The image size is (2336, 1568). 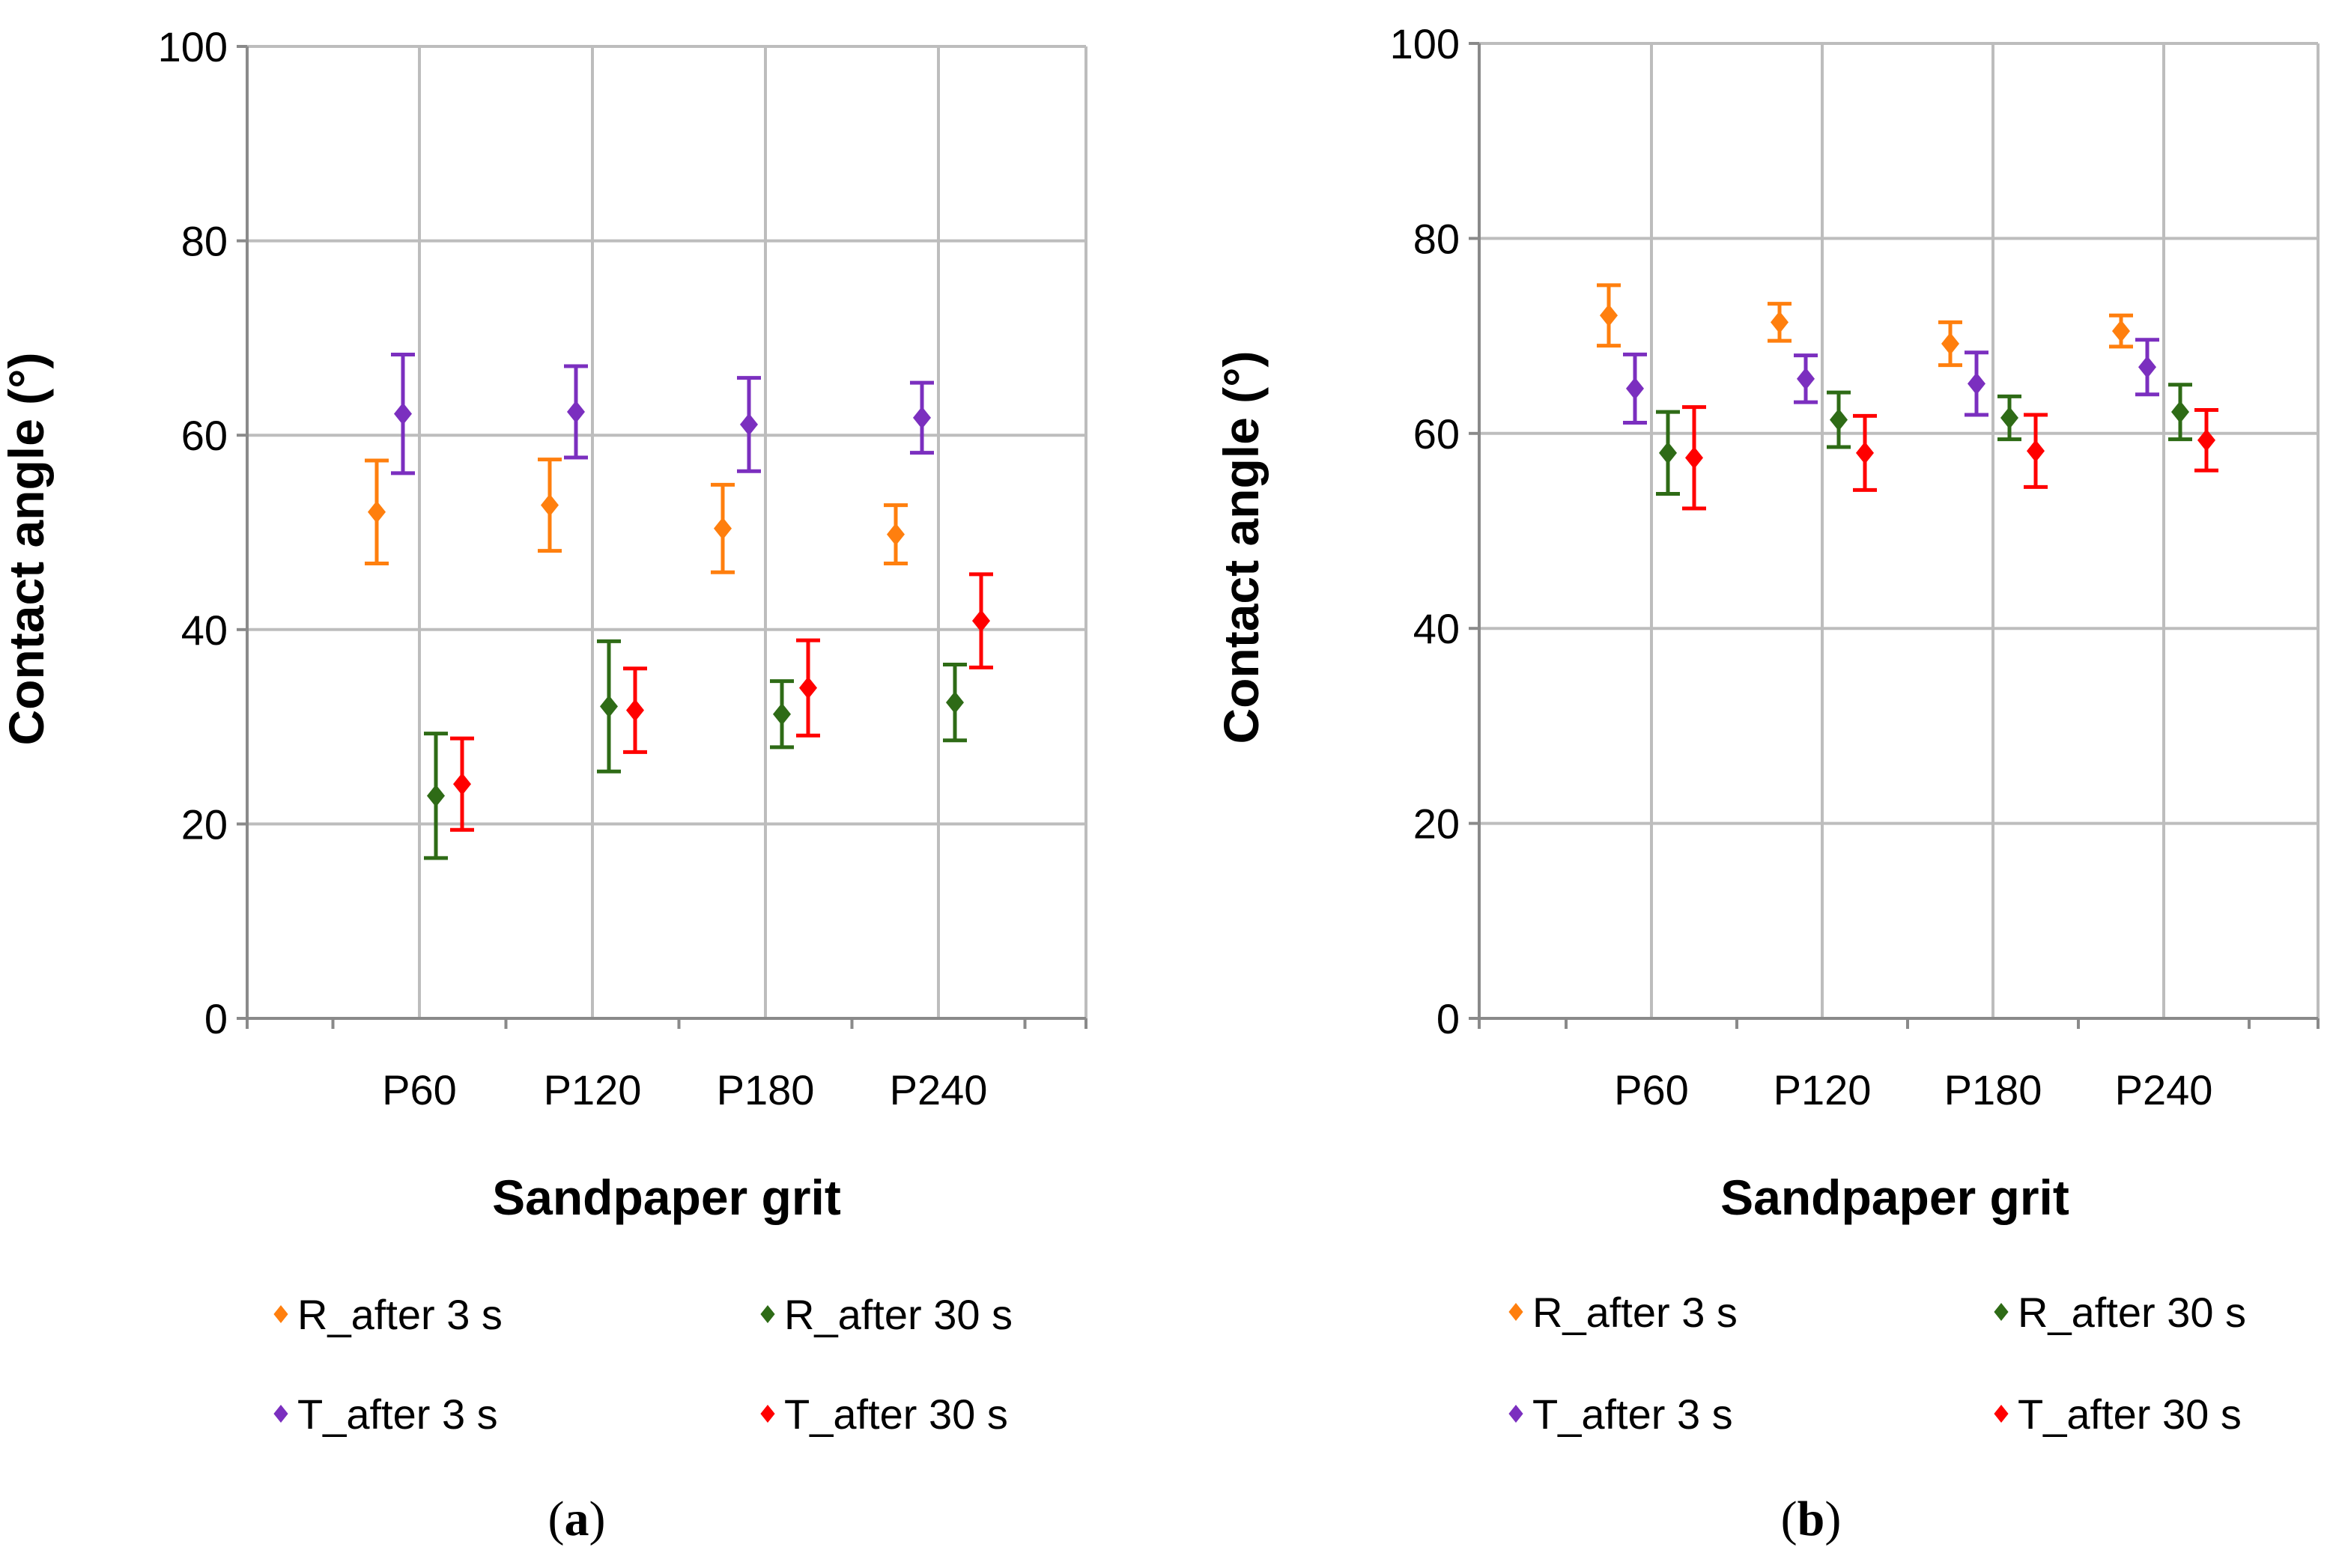 I want to click on panel-label-letter: a, so click(x=577, y=1519).